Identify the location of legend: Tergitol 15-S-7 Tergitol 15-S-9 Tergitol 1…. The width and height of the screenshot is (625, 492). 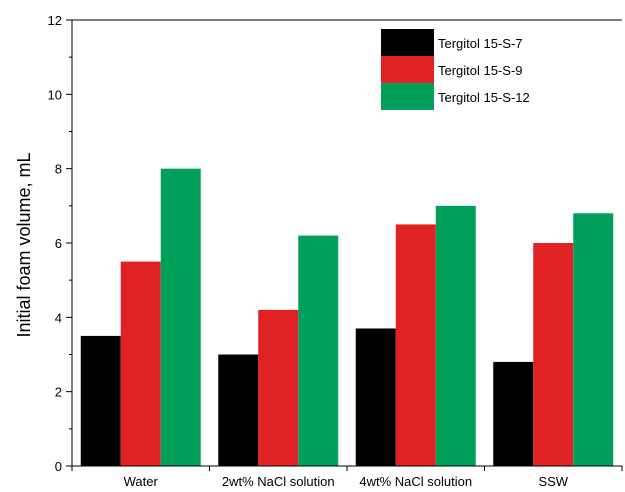
(455, 69).